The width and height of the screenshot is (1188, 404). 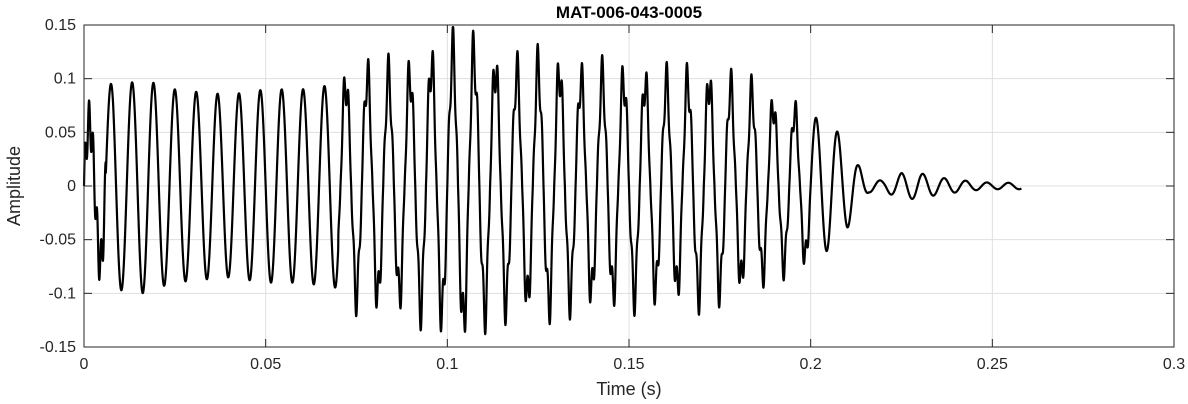 I want to click on y-tick-label: -0.05, so click(x=58, y=240).